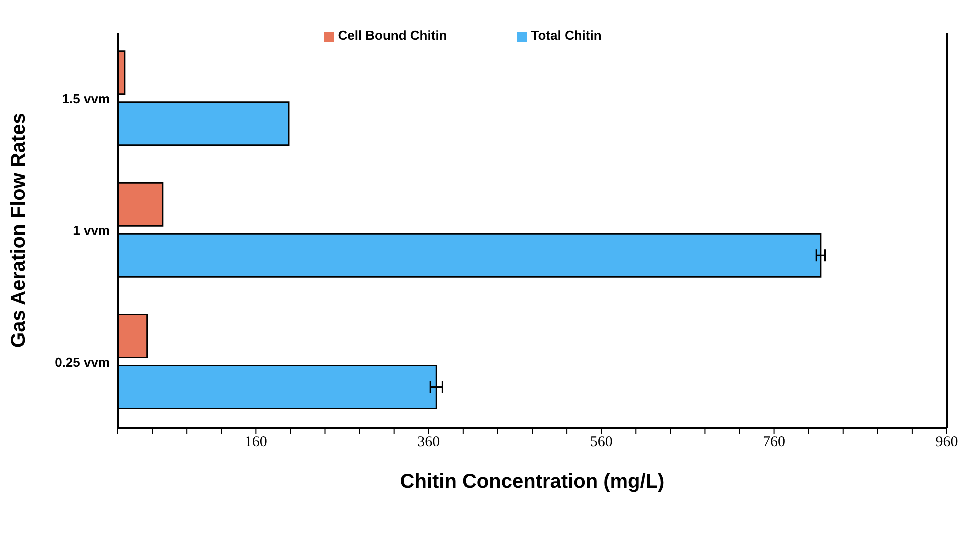 This screenshot has height=537, width=965. Describe the element at coordinates (86, 98) in the screenshot. I see `y-tick-label: 1.5 vvm` at that location.